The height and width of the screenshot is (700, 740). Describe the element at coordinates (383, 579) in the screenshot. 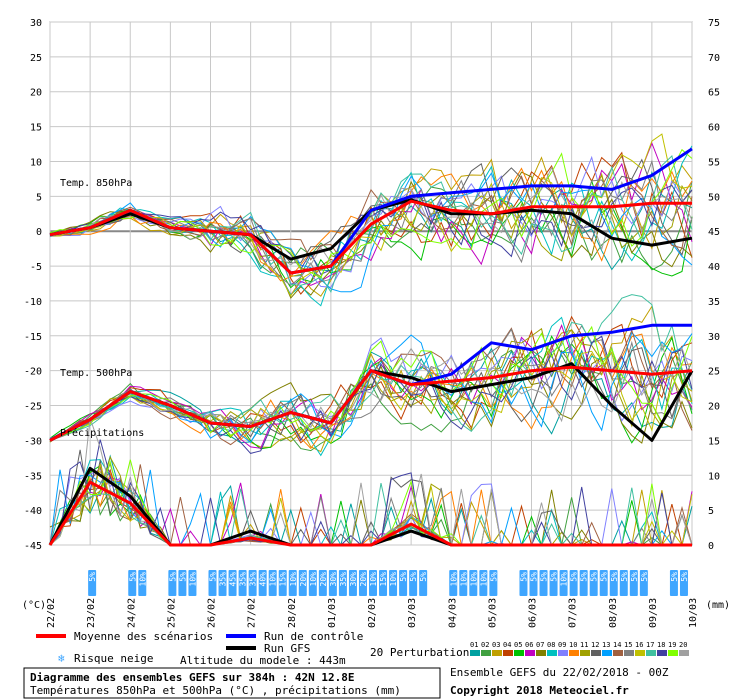

I see `snow-risk-label: 15%` at that location.